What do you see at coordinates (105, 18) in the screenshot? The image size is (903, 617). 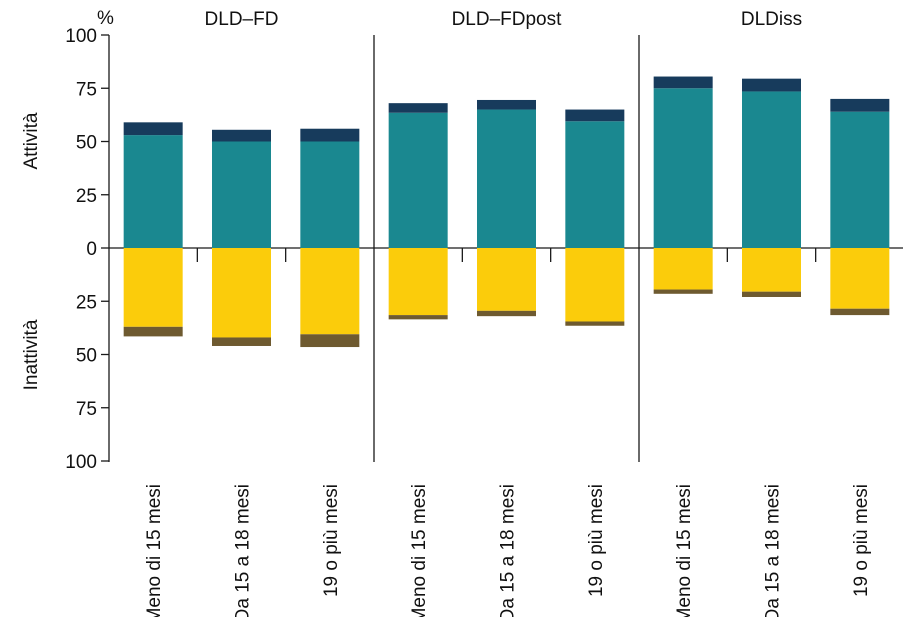 I see `unit-label: %` at bounding box center [105, 18].